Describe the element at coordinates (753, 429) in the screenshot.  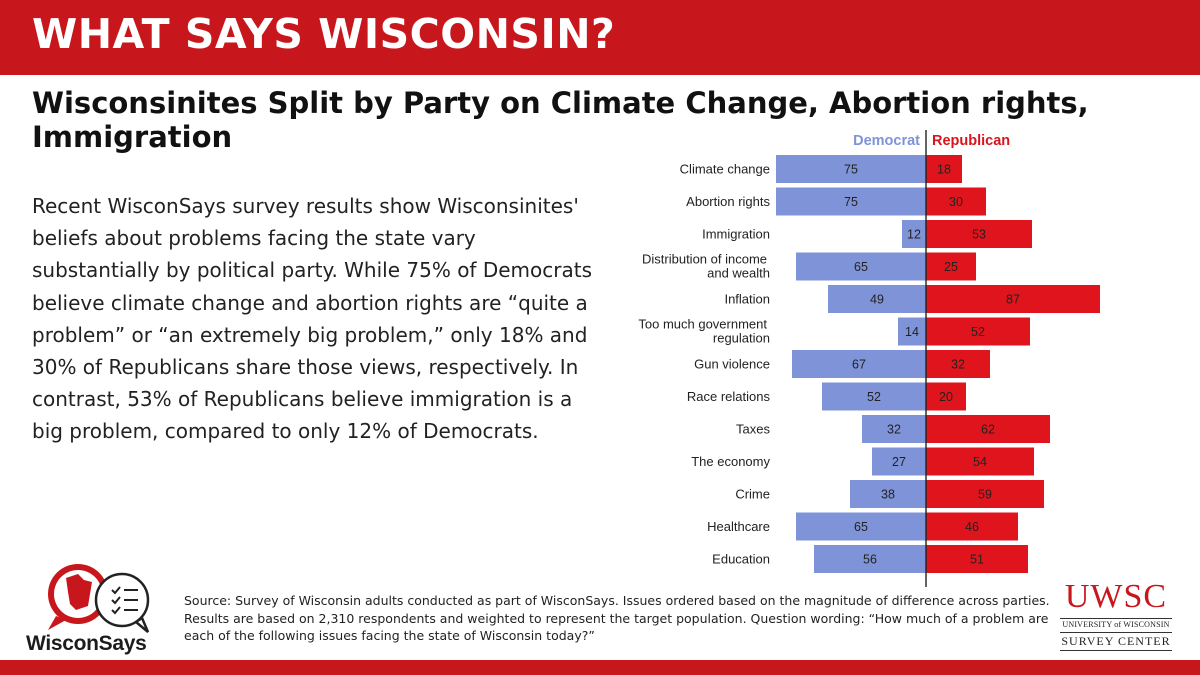
I see `category-label: Taxes` at that location.